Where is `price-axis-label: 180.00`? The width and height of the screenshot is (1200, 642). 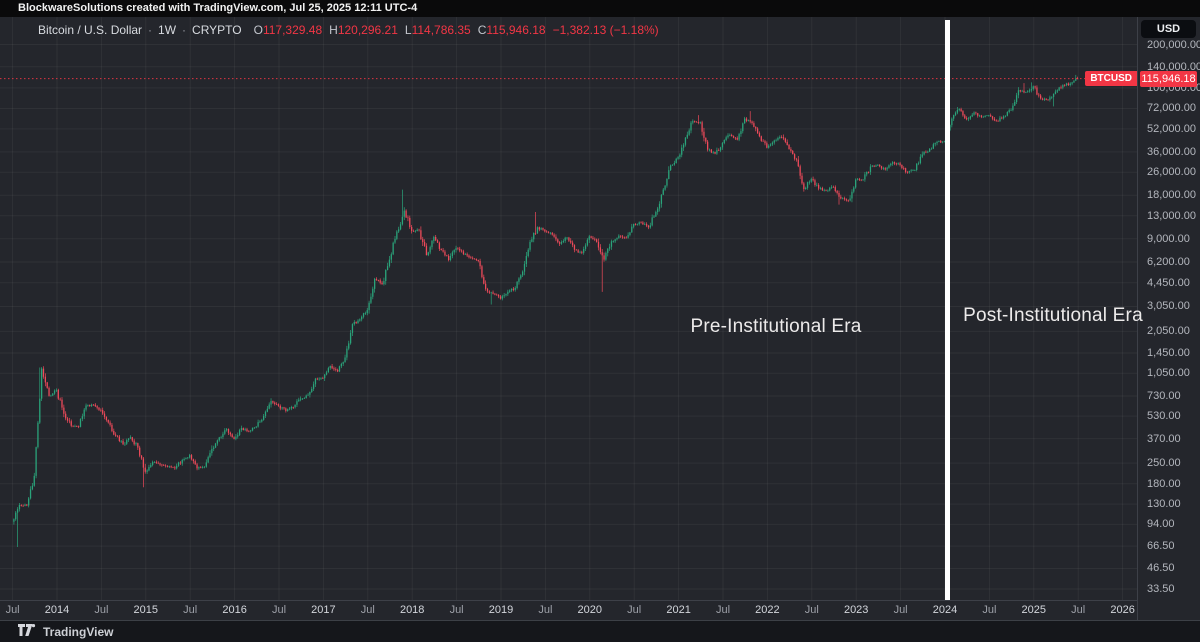
price-axis-label: 180.00 is located at coordinates (1164, 483).